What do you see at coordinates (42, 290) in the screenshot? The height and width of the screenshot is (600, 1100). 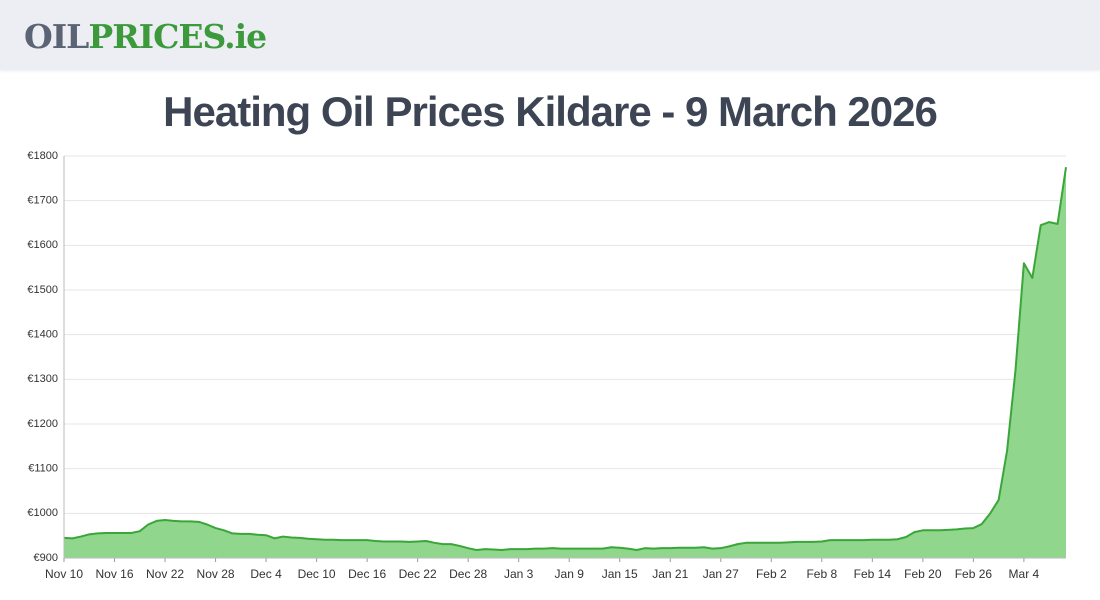 I see `y-tick-label: €1500` at bounding box center [42, 290].